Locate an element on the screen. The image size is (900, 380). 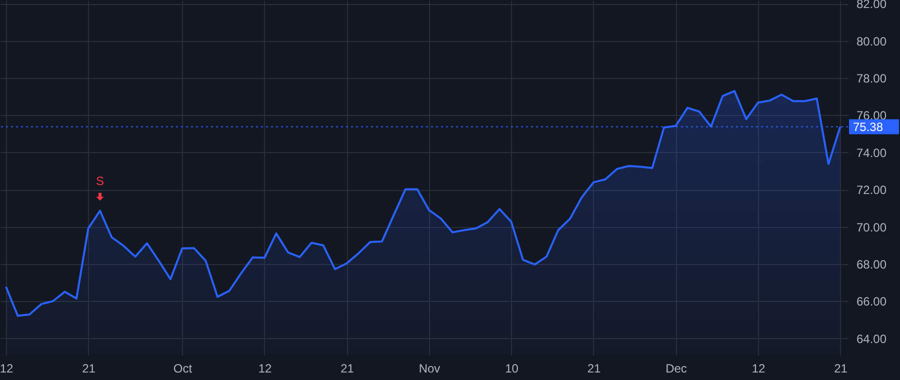
y-tick-label: 68.00 is located at coordinates (871, 264).